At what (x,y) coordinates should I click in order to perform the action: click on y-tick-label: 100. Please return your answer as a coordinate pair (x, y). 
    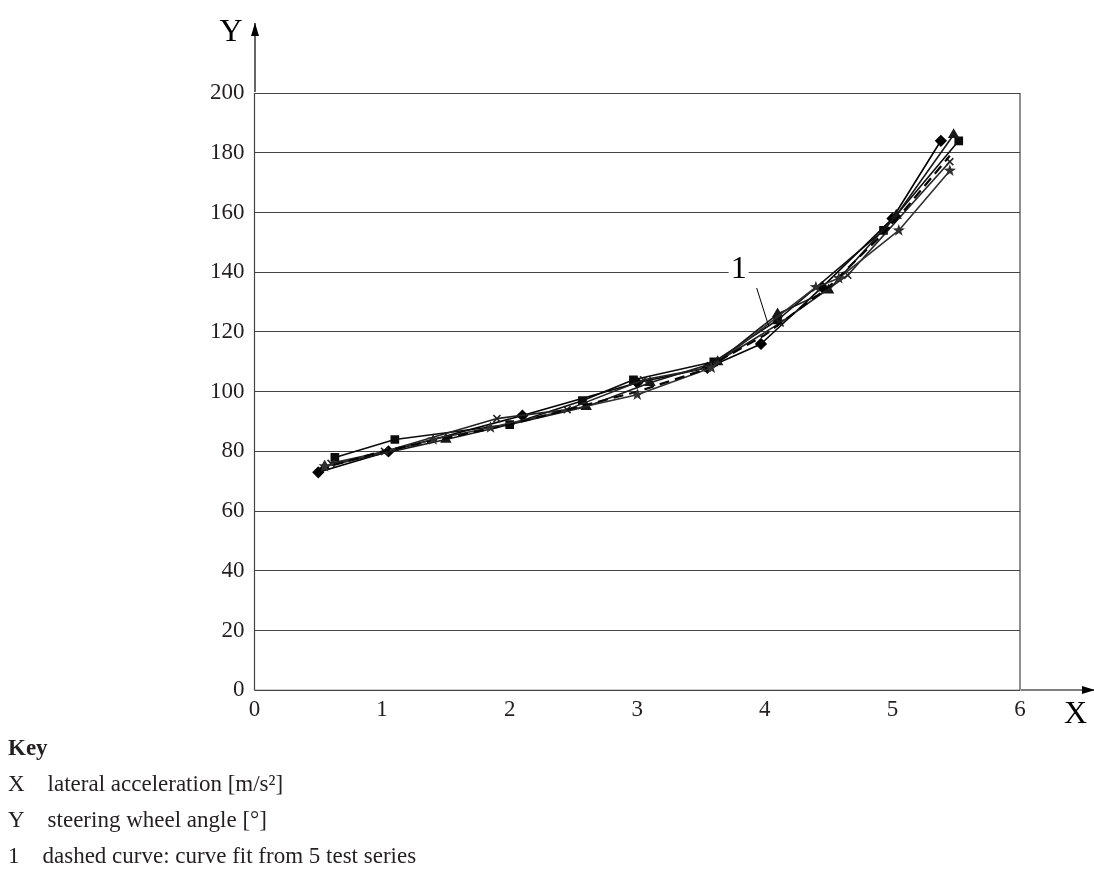
    Looking at the image, I should click on (227, 390).